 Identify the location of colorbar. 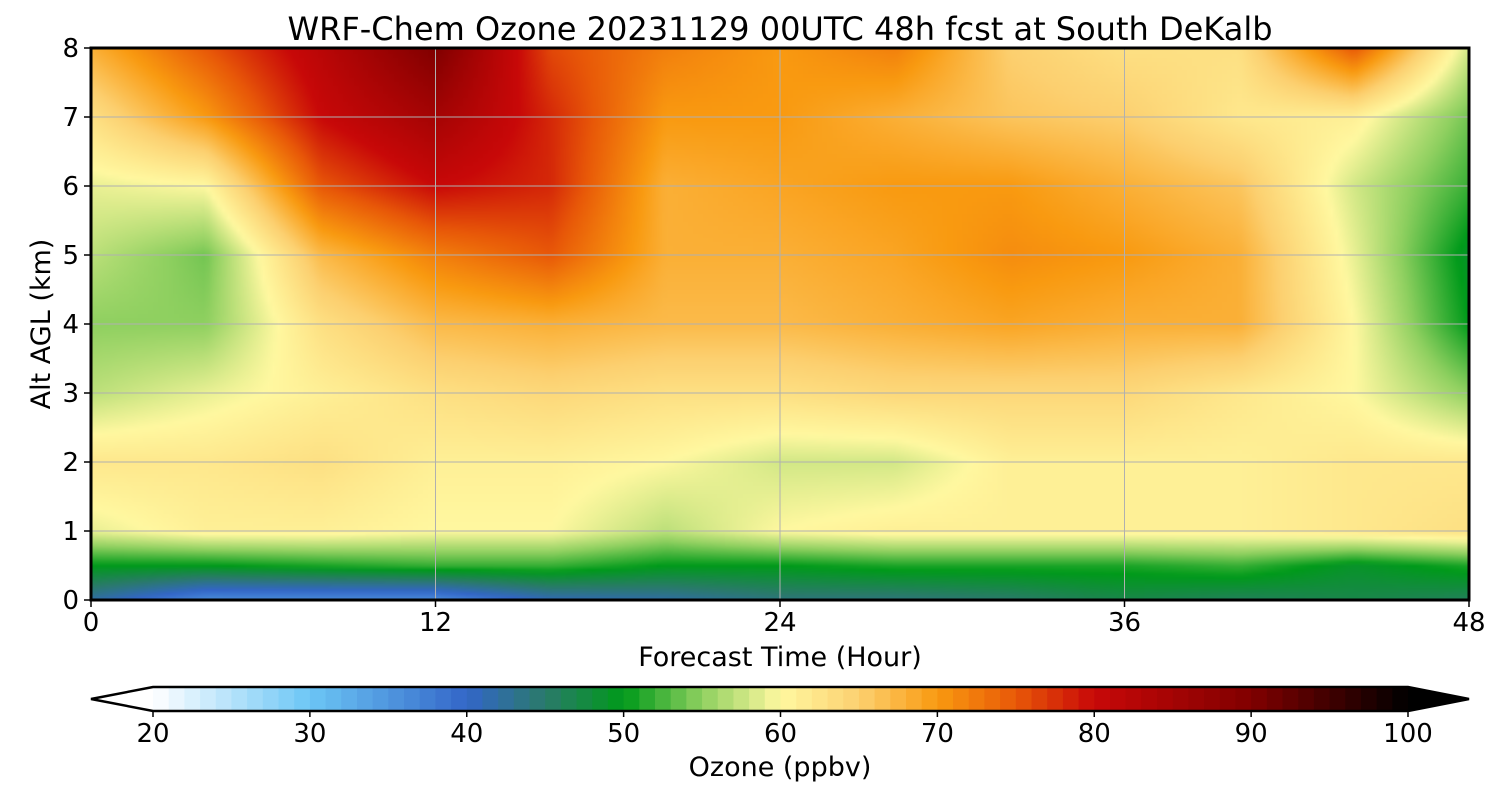
(780, 699).